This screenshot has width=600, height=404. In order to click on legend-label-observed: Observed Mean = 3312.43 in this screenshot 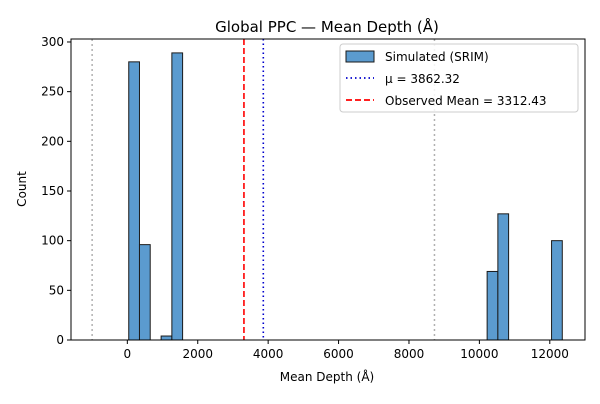, I will do `click(466, 101)`.